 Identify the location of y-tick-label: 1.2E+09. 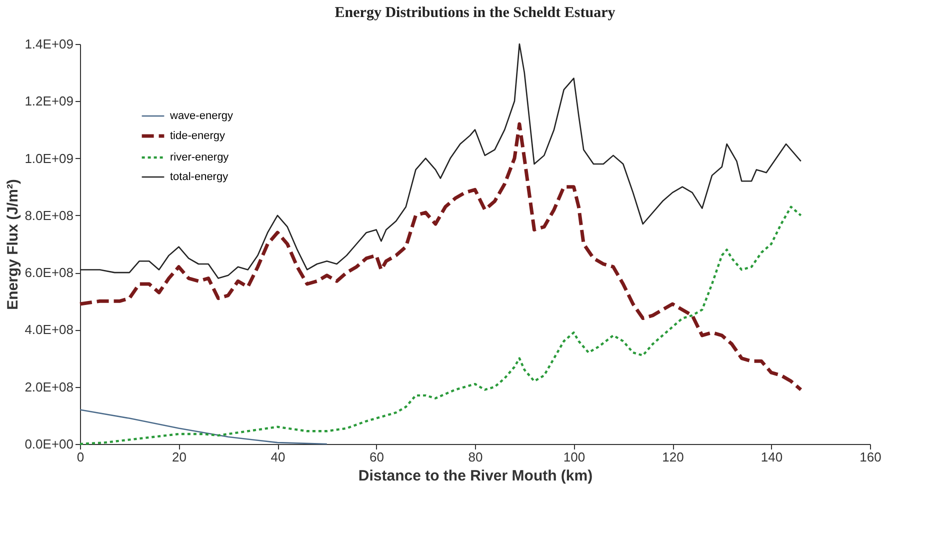
(49, 101).